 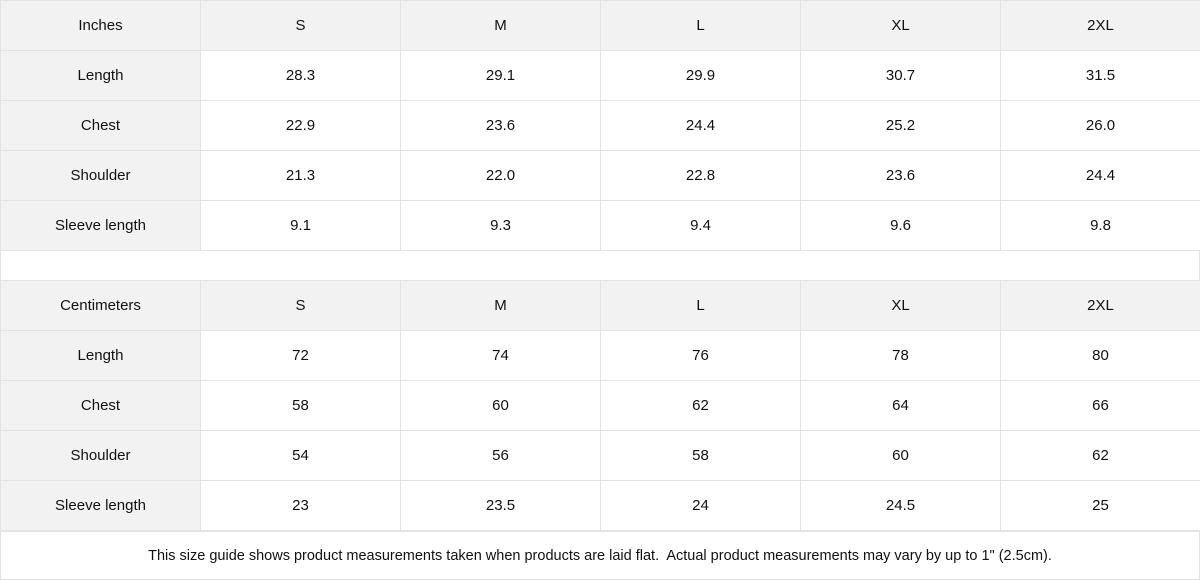 I want to click on cell-chest-xl: 64, so click(x=900, y=406).